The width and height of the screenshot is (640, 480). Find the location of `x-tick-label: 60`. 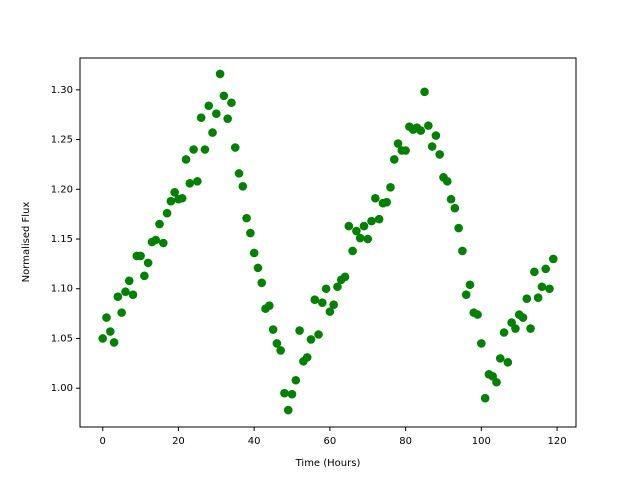

x-tick-label: 60 is located at coordinates (330, 441).